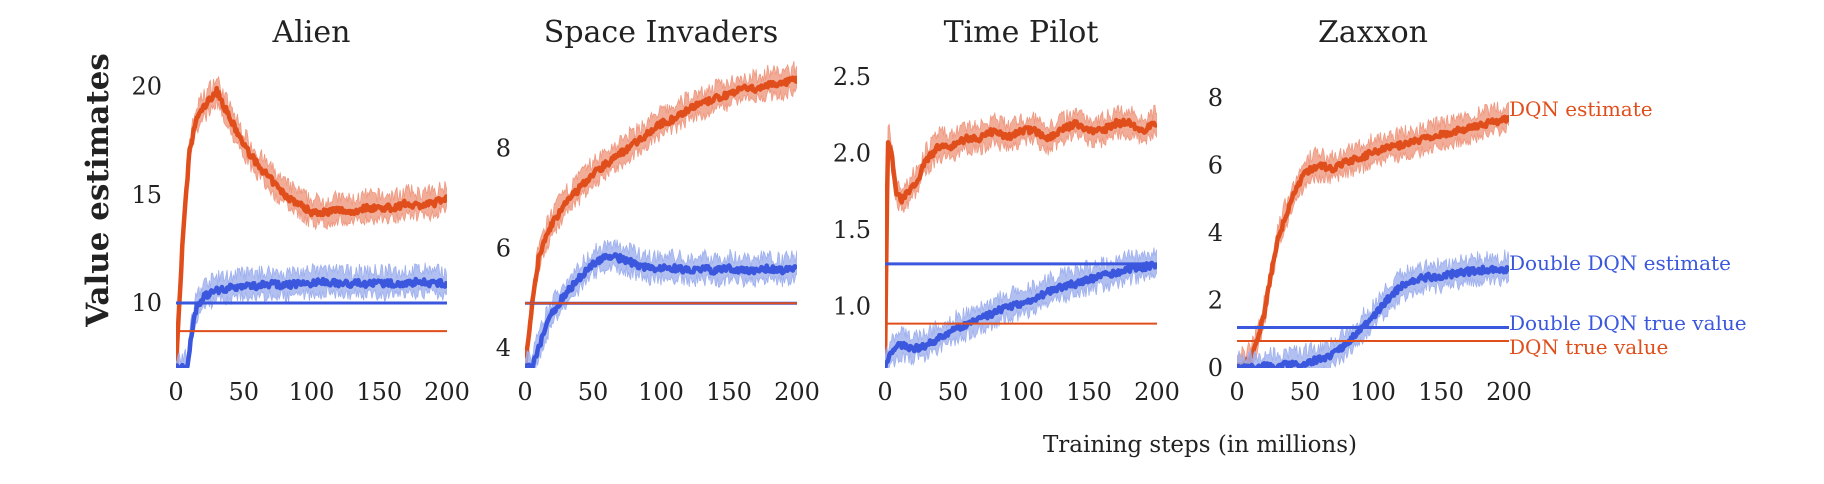  I want to click on panel-alien: Alien 0 50 100 150 200 10 15 20, so click(300, 210).